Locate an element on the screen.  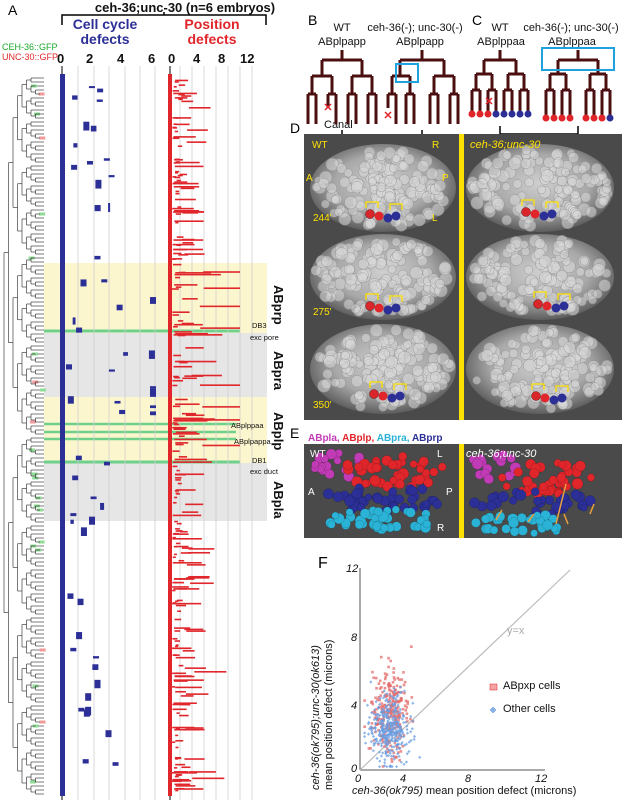
pos-tick-0: 0 is located at coordinates (172, 58).